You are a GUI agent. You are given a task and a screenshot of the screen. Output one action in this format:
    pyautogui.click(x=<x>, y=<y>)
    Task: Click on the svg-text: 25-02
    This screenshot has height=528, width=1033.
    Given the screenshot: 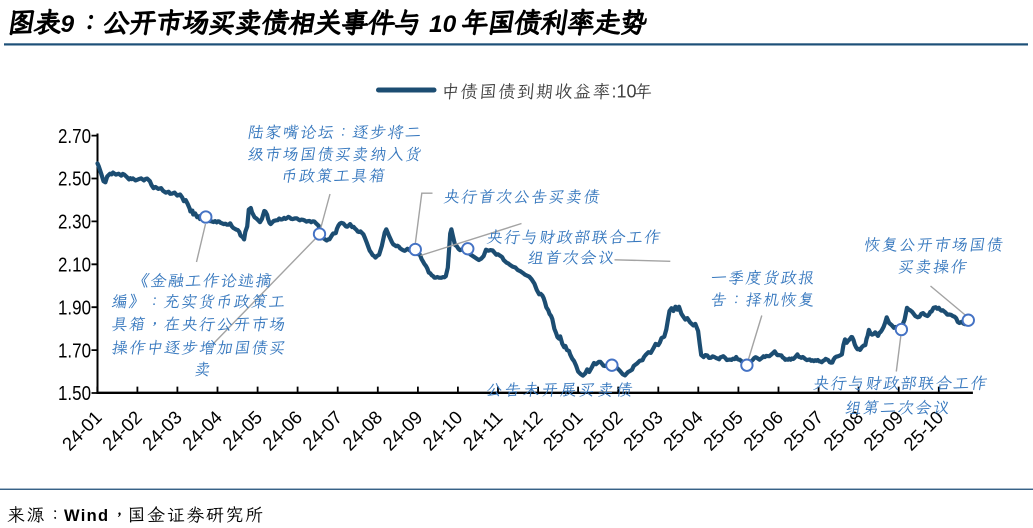 What is the action you would take?
    pyautogui.click(x=603, y=430)
    